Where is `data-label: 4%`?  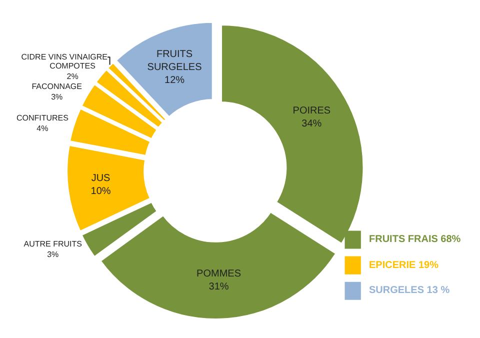 data-label: 4% is located at coordinates (42, 129).